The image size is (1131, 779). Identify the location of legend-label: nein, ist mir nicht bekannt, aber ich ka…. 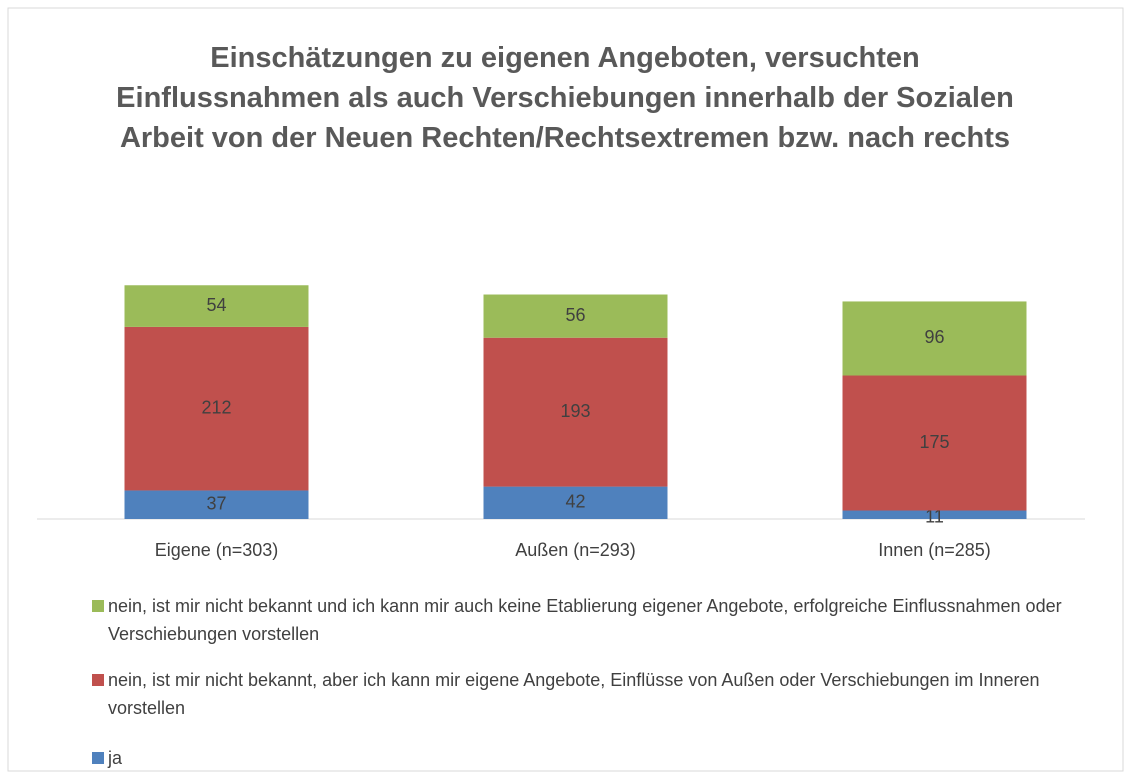
(574, 694).